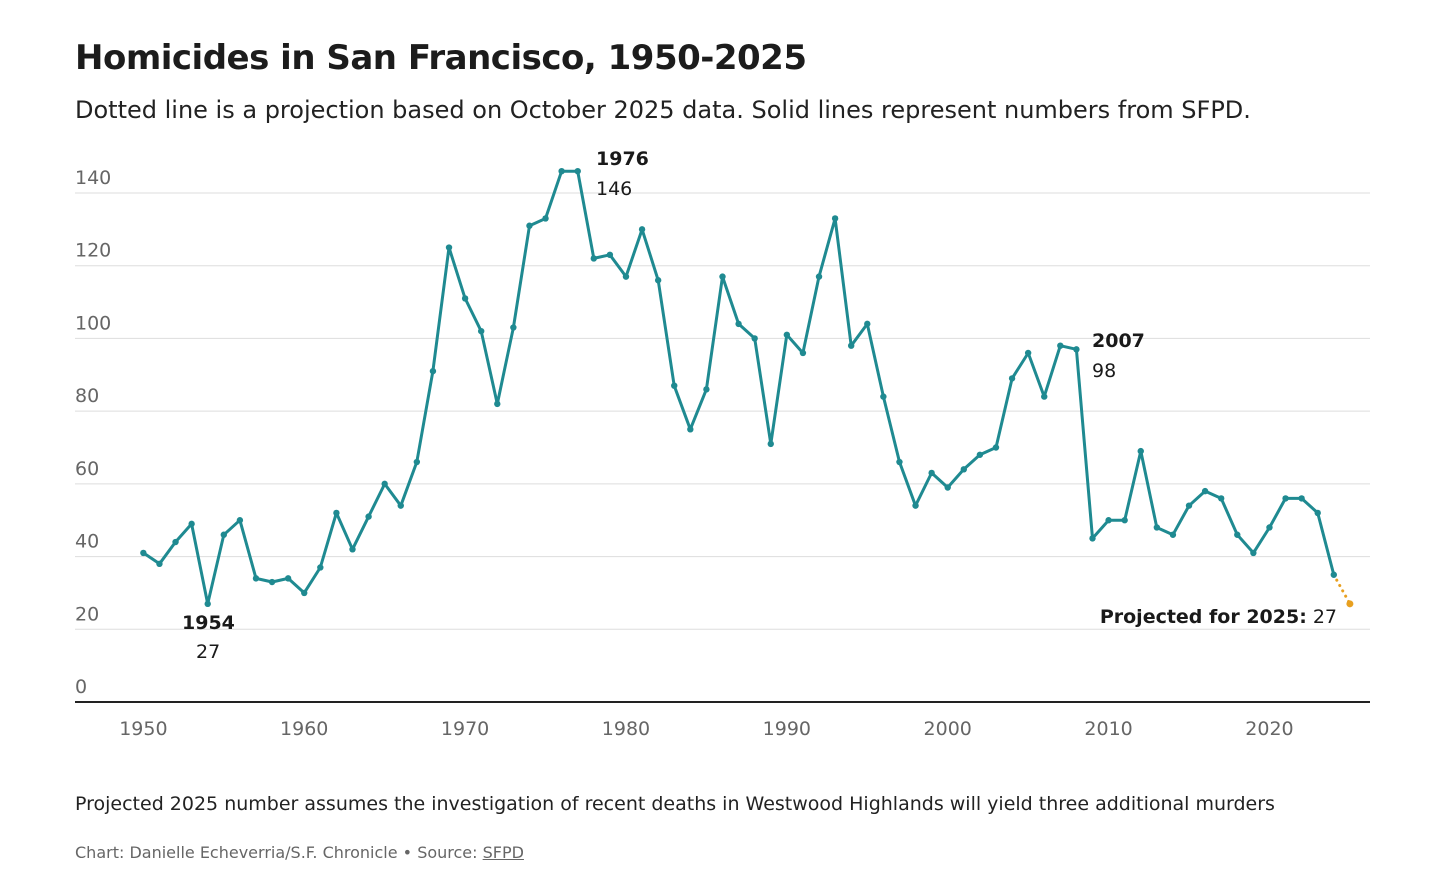  What do you see at coordinates (87, 542) in the screenshot?
I see `y-tick-label: 40` at bounding box center [87, 542].